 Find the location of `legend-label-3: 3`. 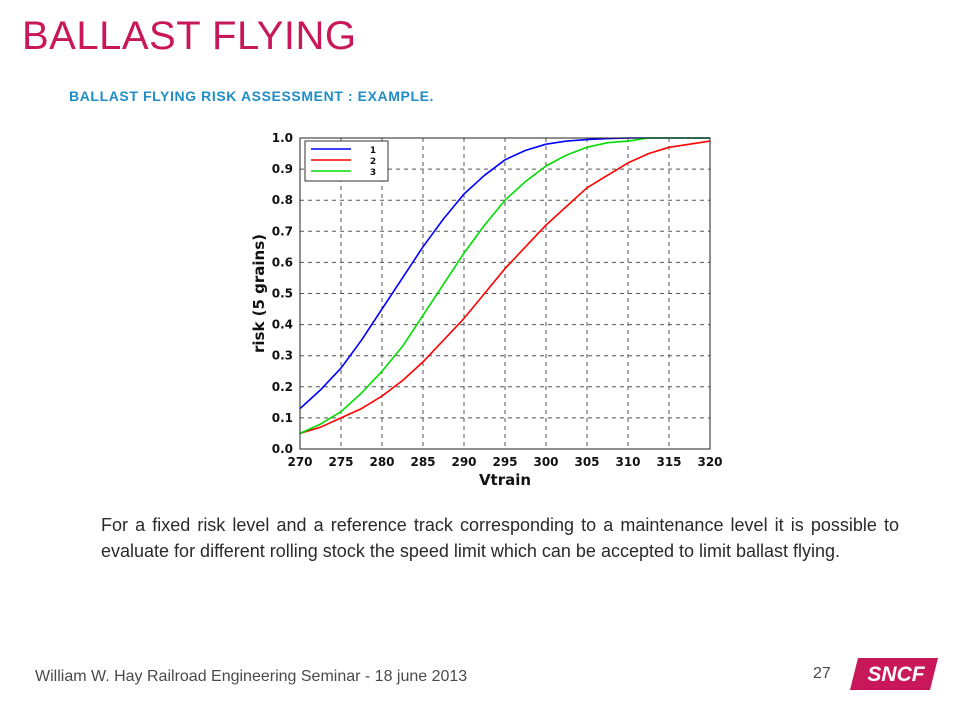

legend-label-3: 3 is located at coordinates (373, 173).